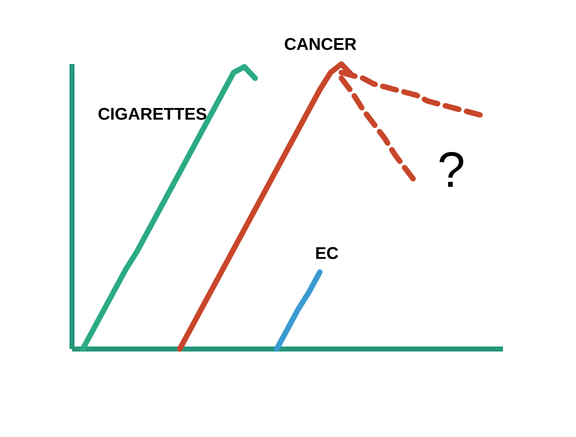 The height and width of the screenshot is (437, 576). Describe the element at coordinates (320, 44) in the screenshot. I see `series-label: CANCER` at that location.